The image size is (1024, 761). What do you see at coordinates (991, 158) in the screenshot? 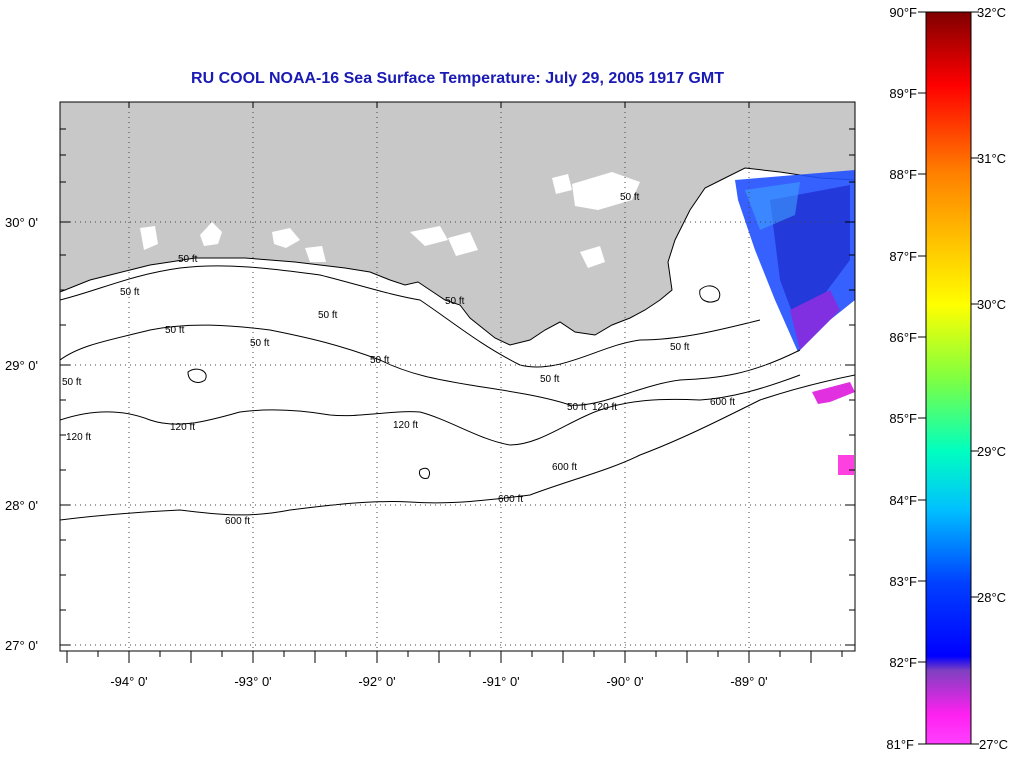
I see `colorbar-label-c: 31°C` at bounding box center [991, 158].